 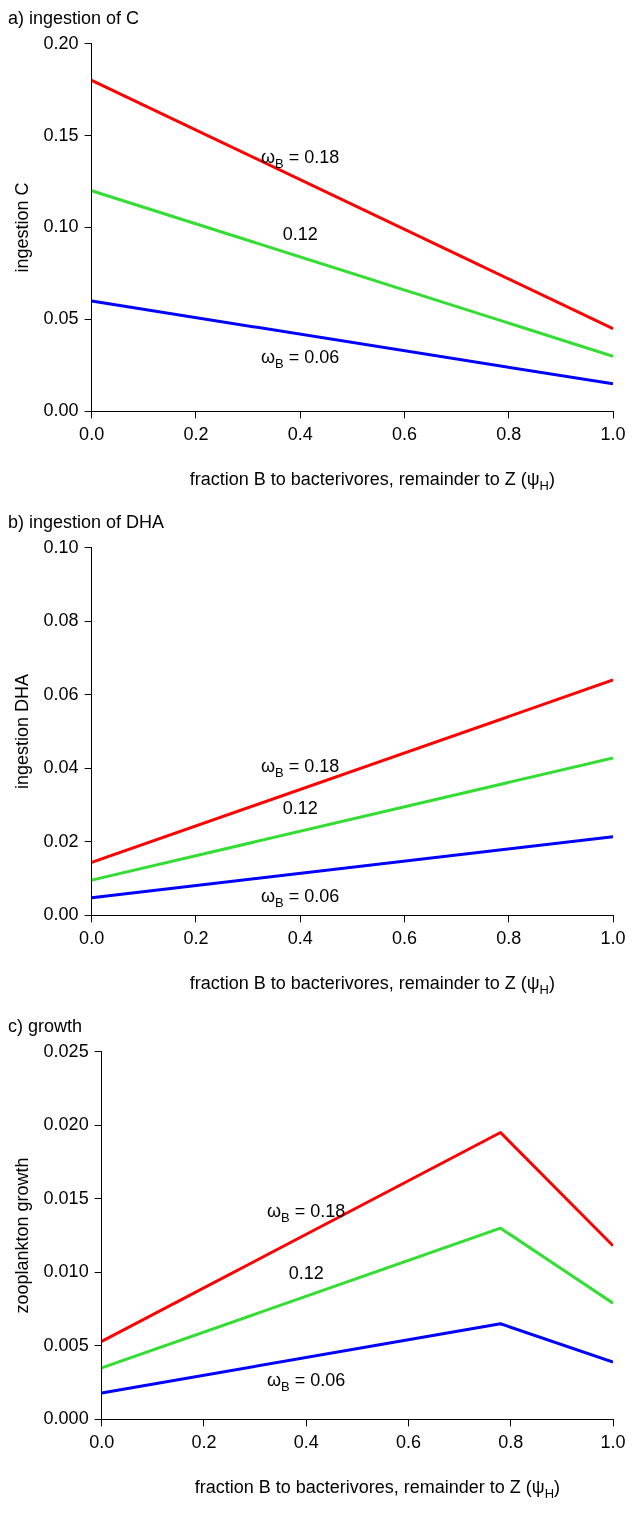 What do you see at coordinates (21, 1235) in the screenshot?
I see `y-axis-title: zooplankton growth` at bounding box center [21, 1235].